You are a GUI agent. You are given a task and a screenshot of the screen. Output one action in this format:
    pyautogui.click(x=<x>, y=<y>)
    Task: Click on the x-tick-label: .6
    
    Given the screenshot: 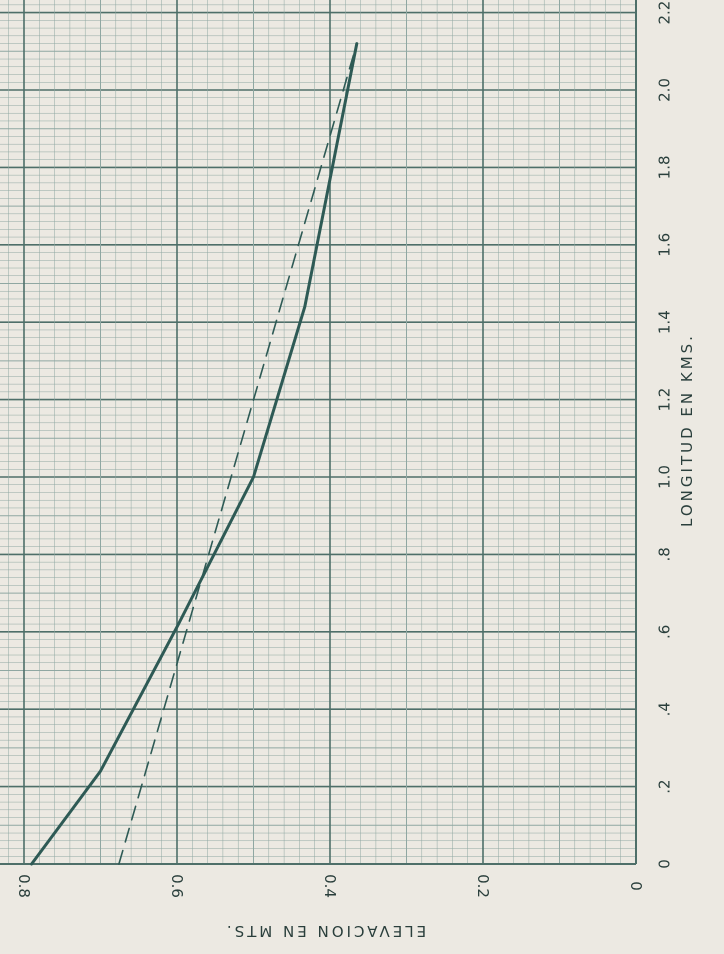 What is the action you would take?
    pyautogui.click(x=664, y=632)
    